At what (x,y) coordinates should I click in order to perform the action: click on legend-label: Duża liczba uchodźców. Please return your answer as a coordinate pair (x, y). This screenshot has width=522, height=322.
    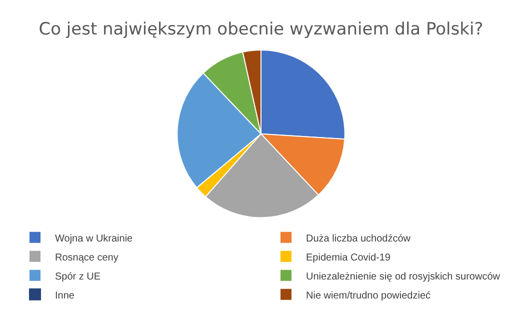
    Looking at the image, I should click on (359, 238).